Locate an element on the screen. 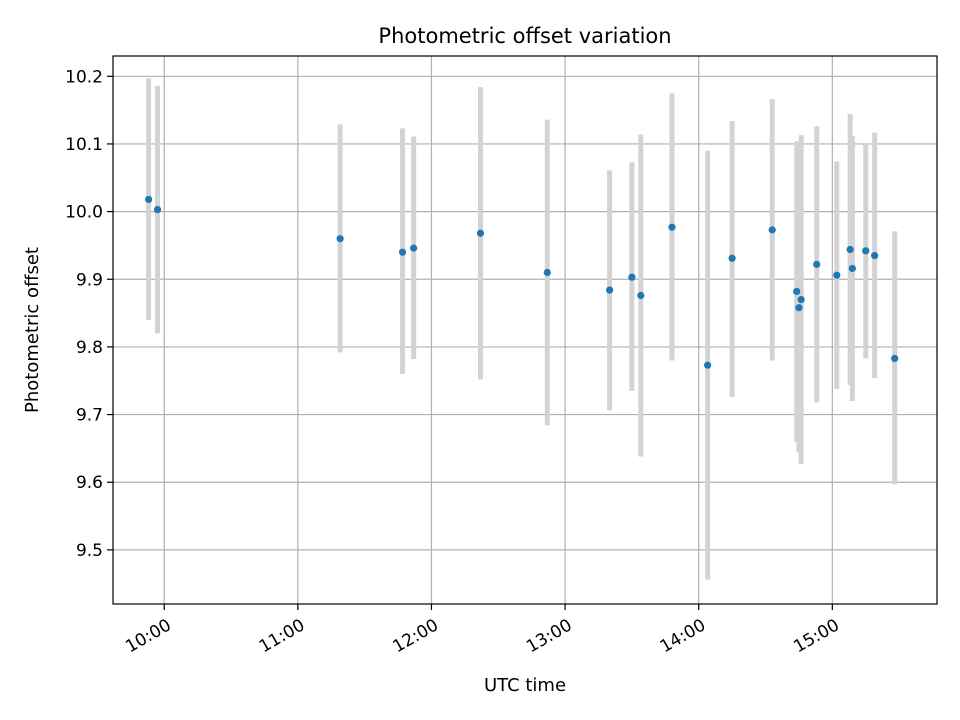 This screenshot has width=960, height=720. x-tick-label: 12:00 is located at coordinates (416, 636).